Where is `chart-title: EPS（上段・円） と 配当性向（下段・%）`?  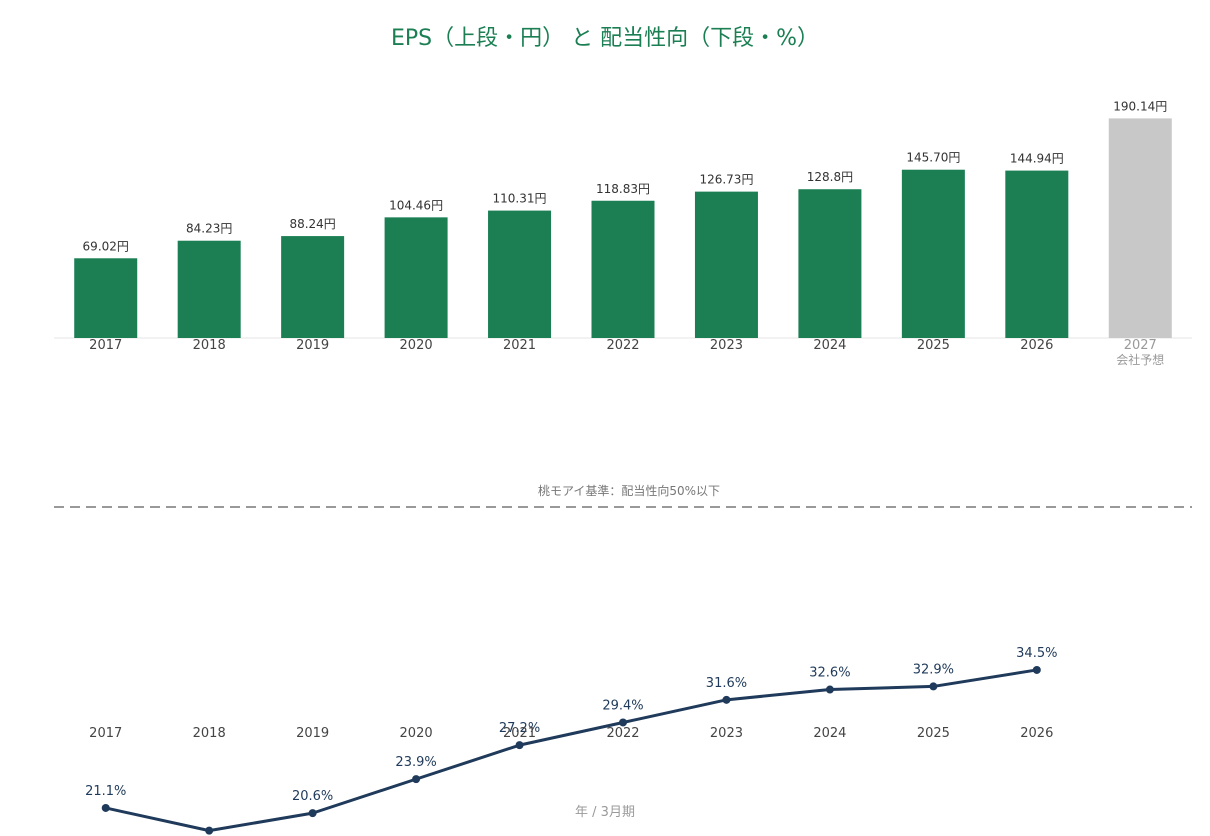
chart-title: EPS（上段・円） と 配当性向（下段・%） is located at coordinates (605, 38).